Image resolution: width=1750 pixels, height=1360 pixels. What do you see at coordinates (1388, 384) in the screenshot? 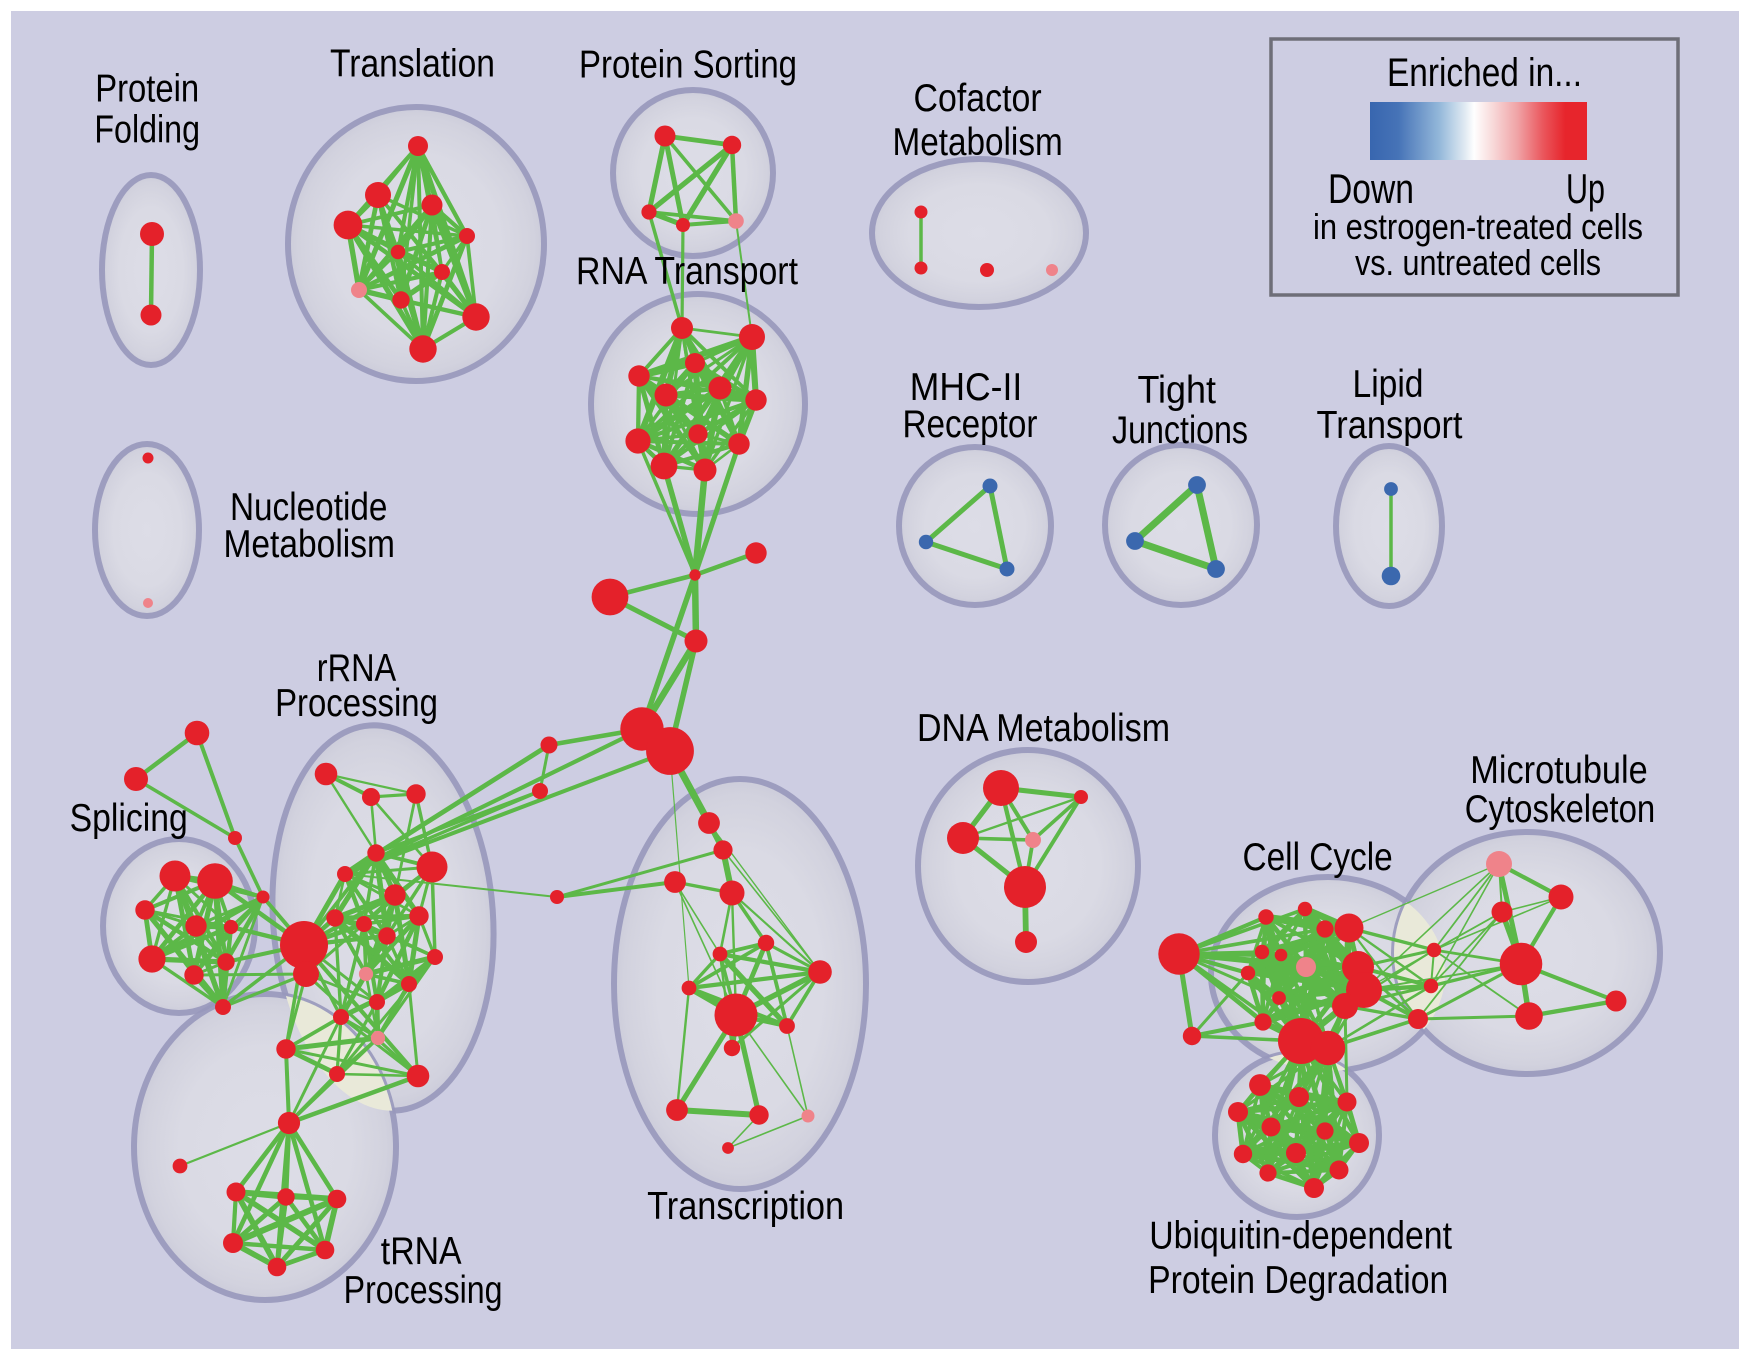
I see `svg-text: Lipid` at bounding box center [1388, 384].